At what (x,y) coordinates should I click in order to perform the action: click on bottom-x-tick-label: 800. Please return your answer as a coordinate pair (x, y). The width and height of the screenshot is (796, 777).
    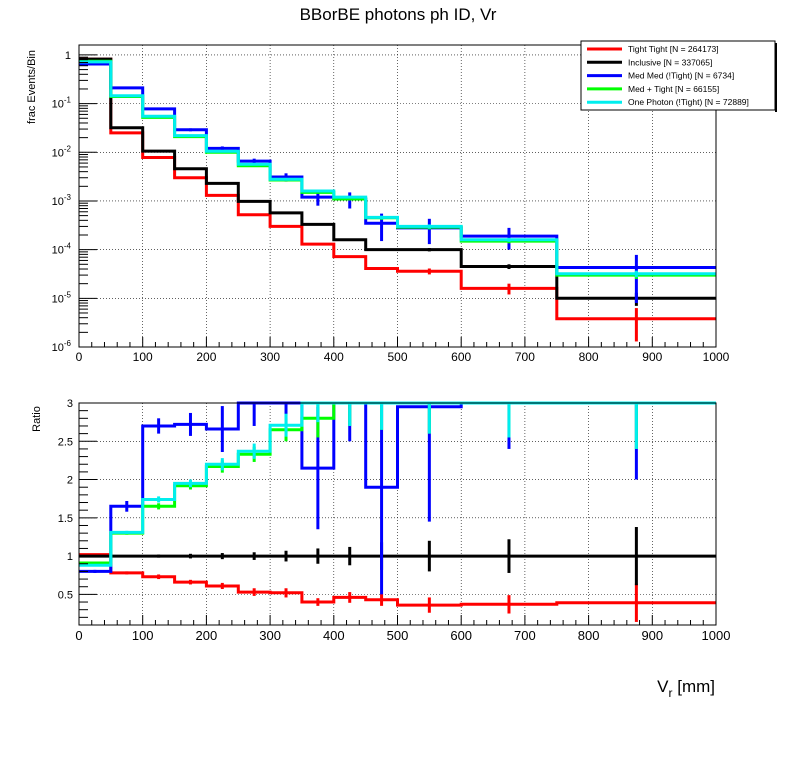
    Looking at the image, I should click on (589, 635).